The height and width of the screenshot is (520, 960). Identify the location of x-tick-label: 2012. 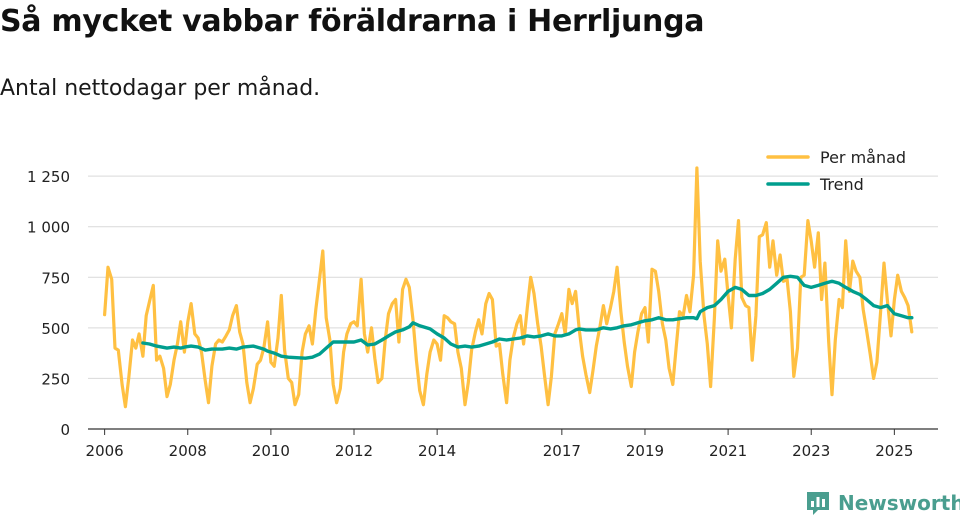
(354, 451).